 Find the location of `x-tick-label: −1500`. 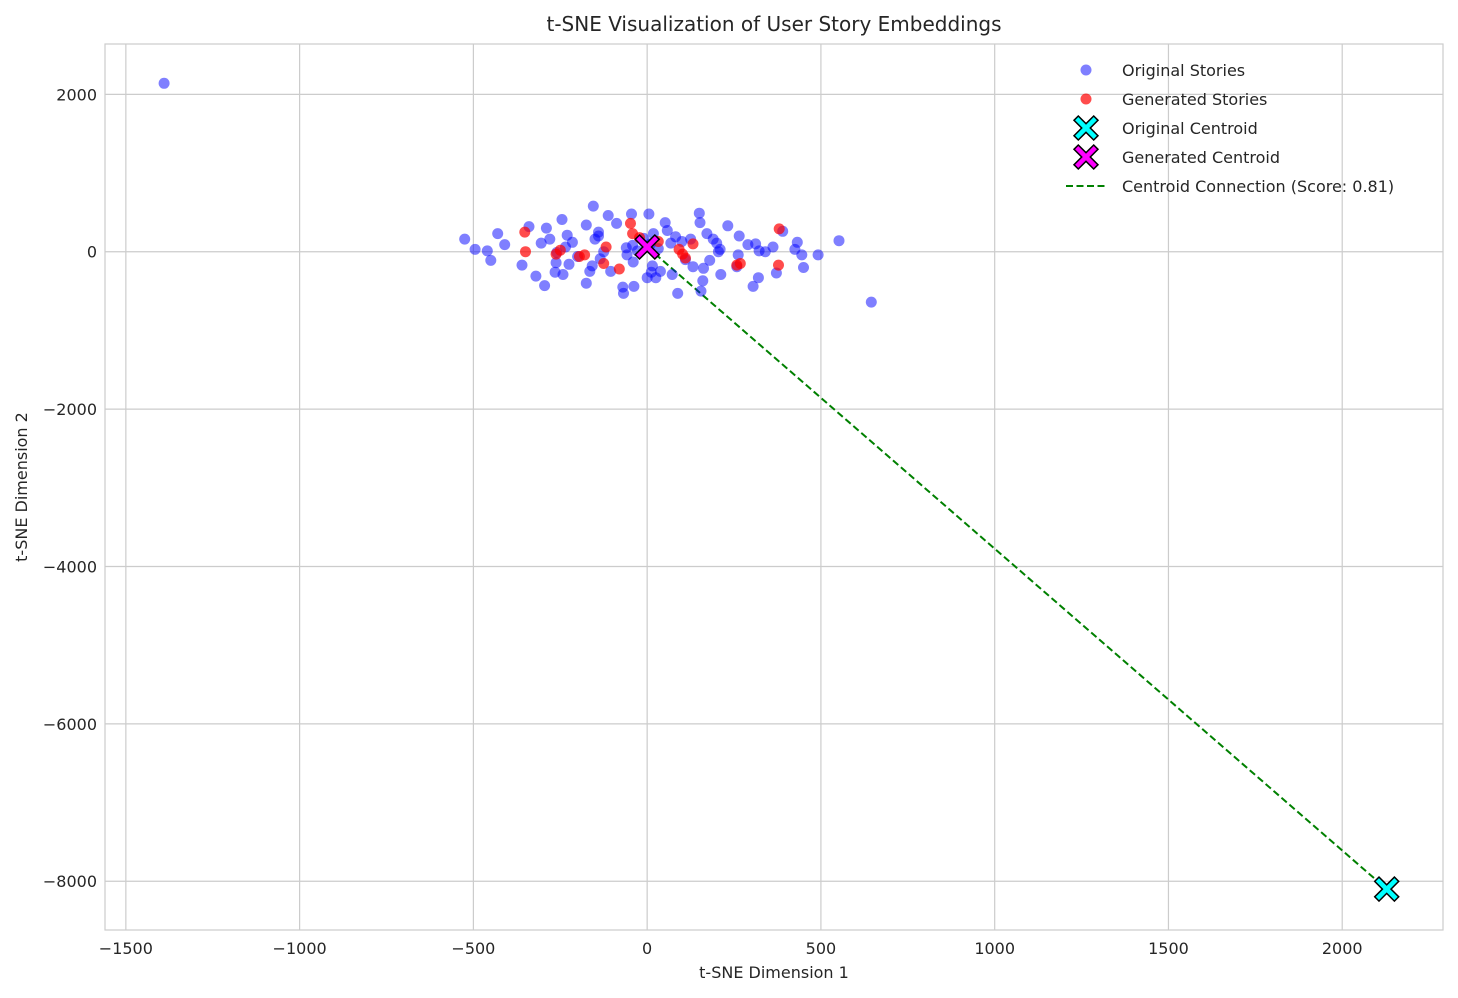

x-tick-label: −1500 is located at coordinates (126, 948).